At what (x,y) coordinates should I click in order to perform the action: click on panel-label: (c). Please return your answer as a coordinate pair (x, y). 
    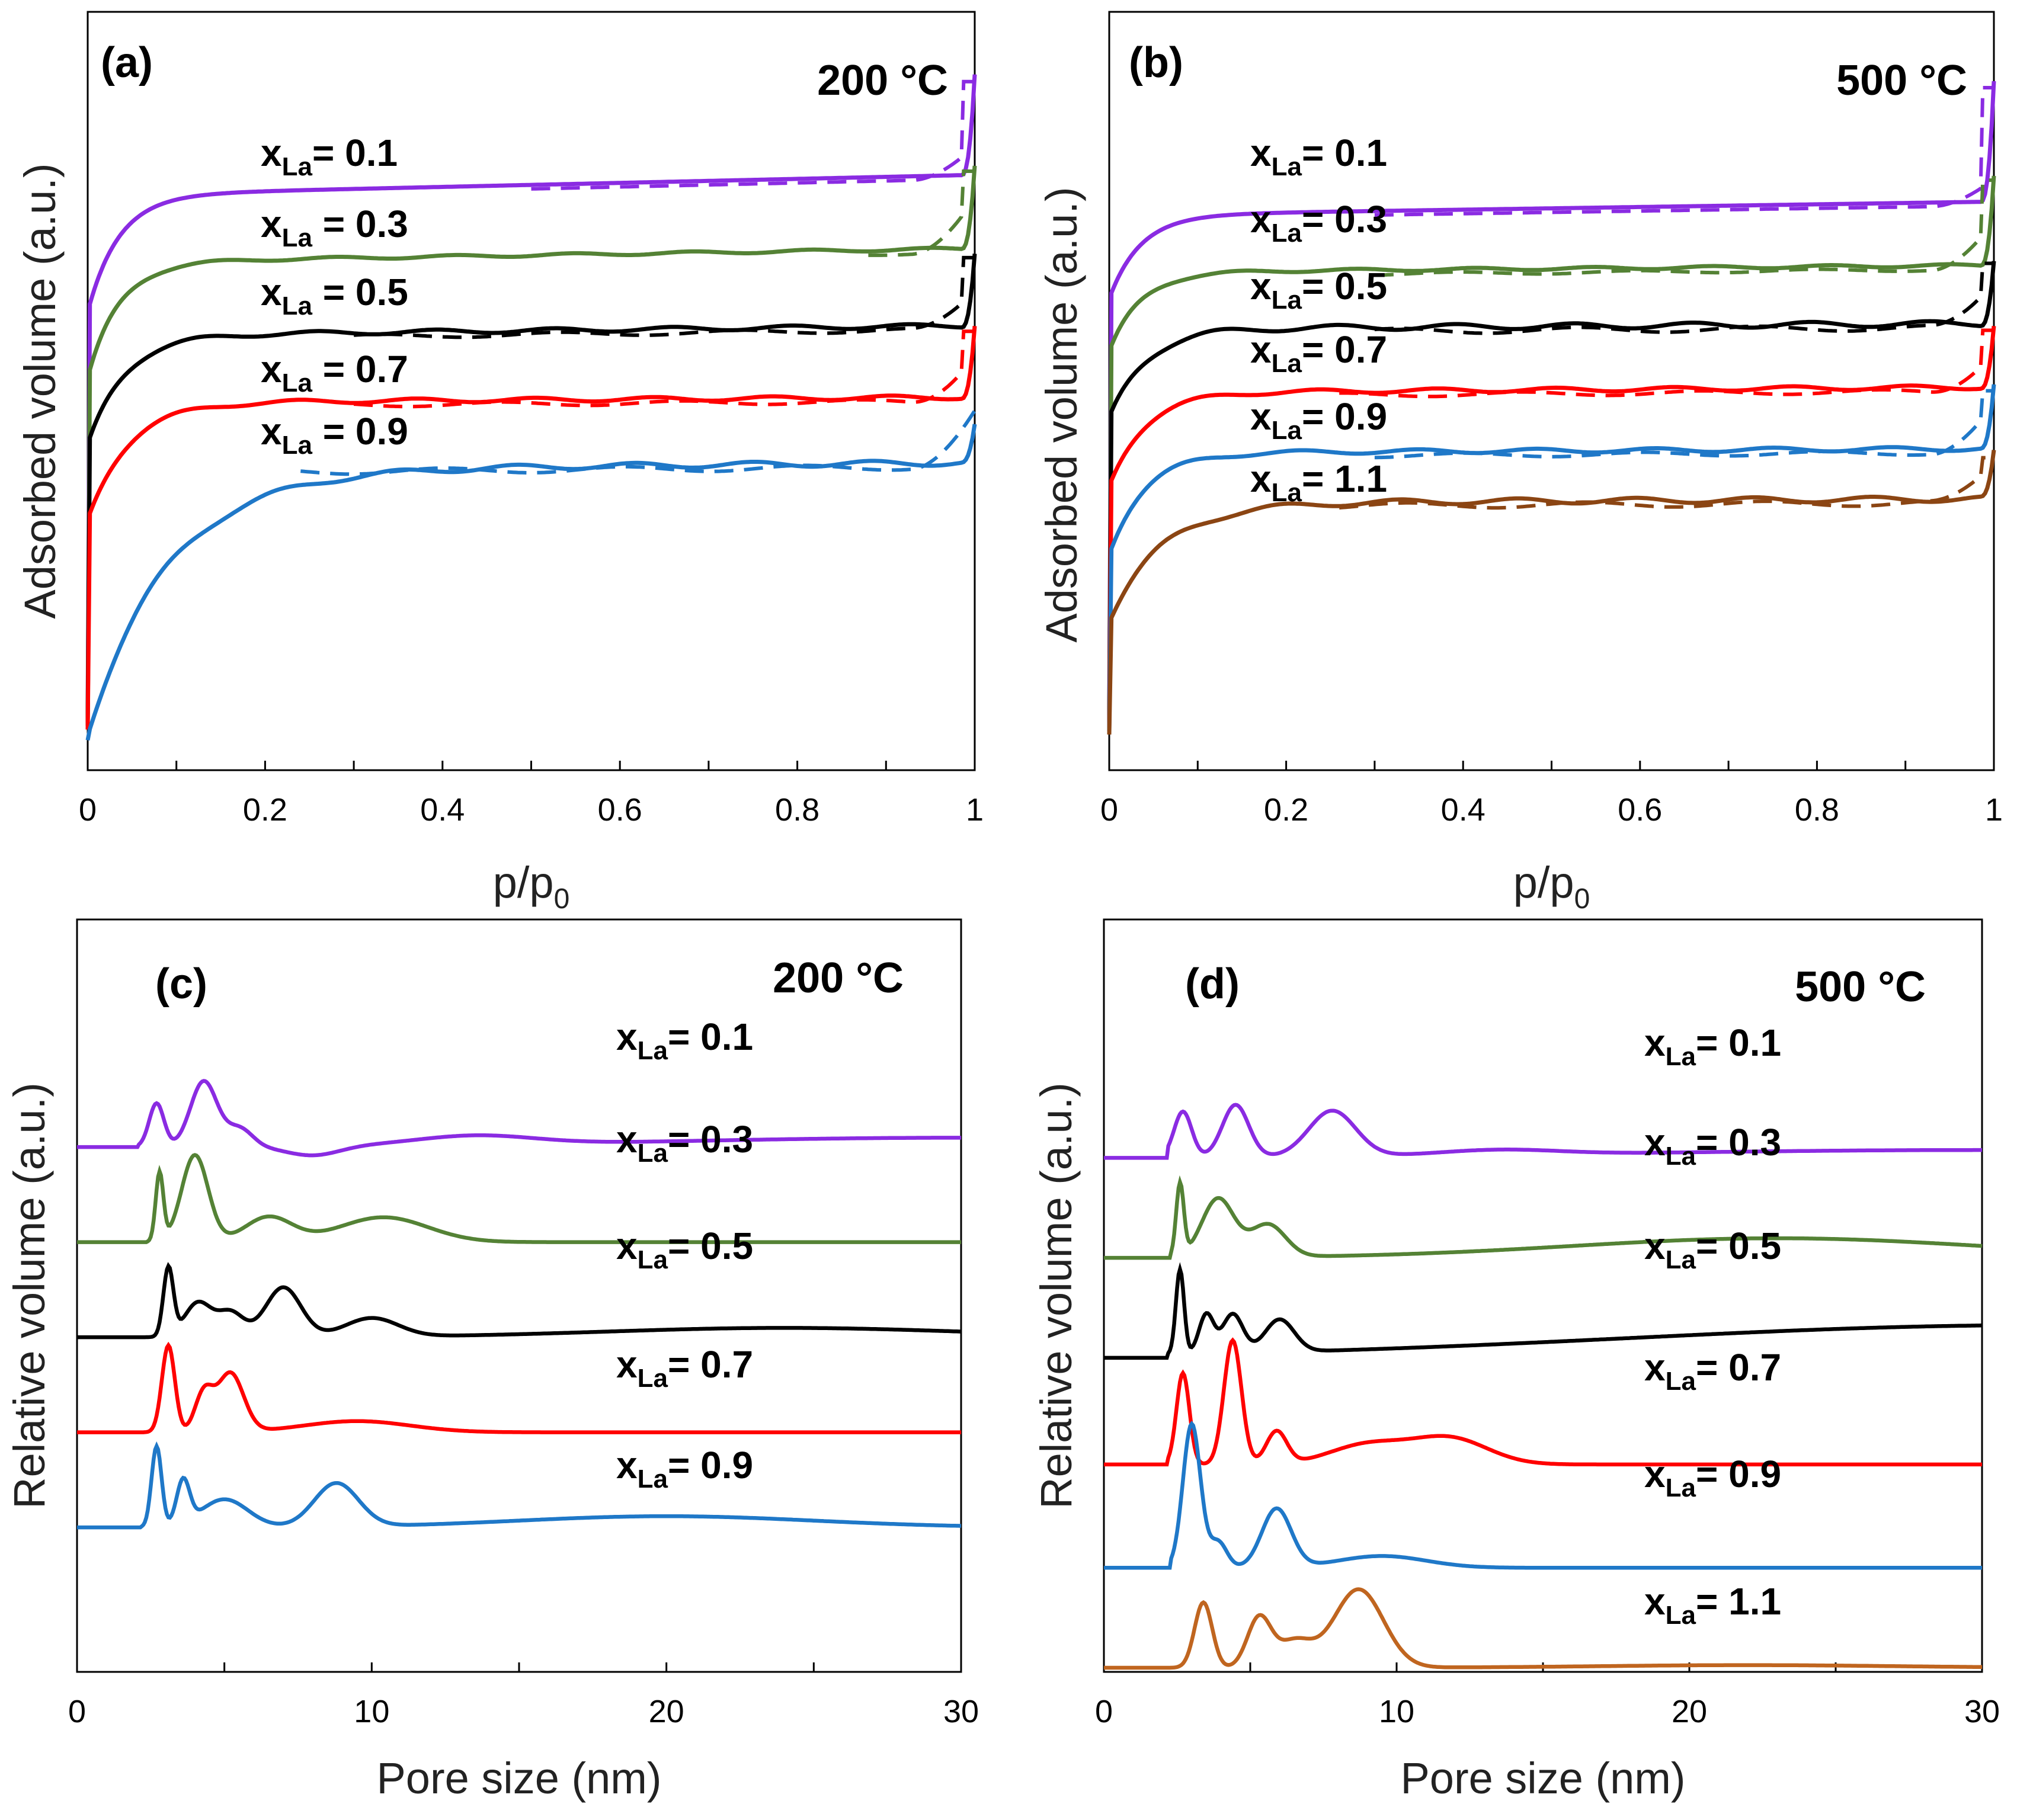
    Looking at the image, I should click on (181, 984).